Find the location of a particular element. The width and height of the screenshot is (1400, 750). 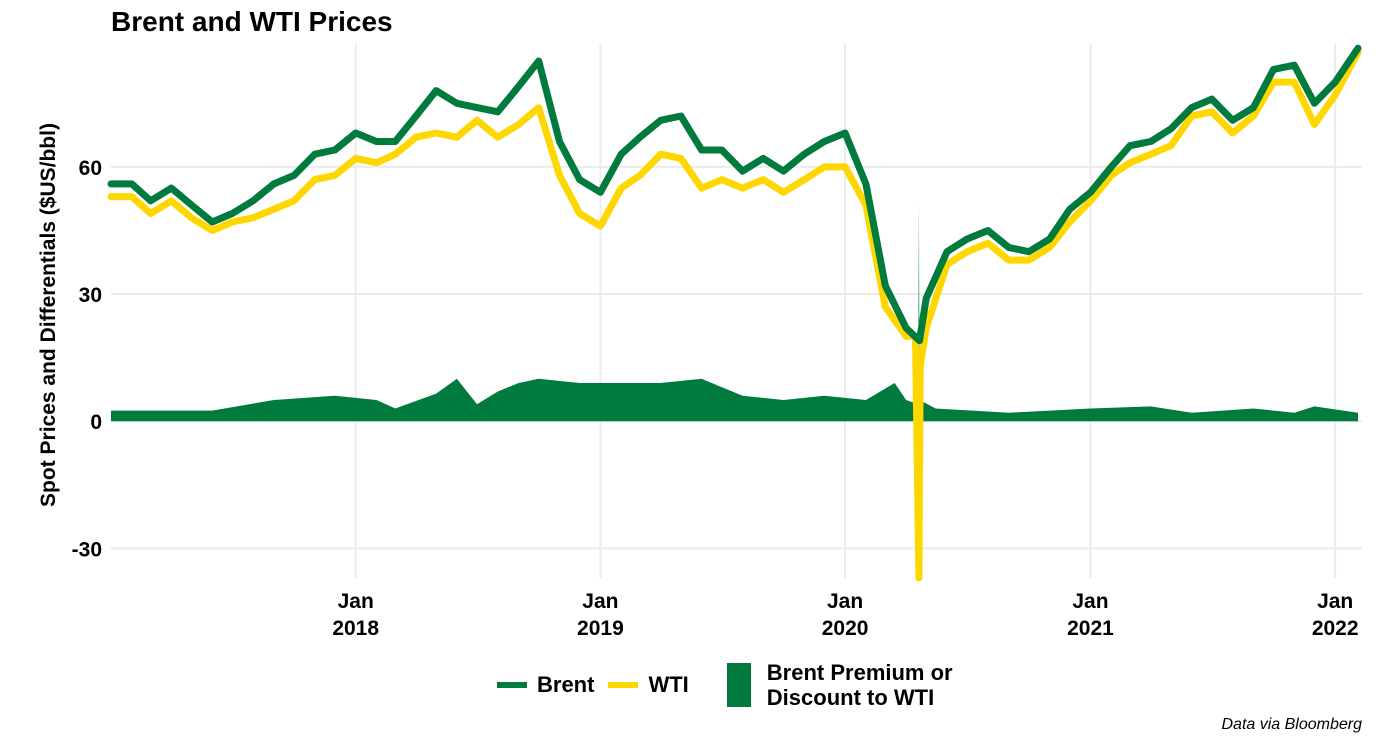

y-axis-ticks: -30 0 30 60 is located at coordinates (87, 359).